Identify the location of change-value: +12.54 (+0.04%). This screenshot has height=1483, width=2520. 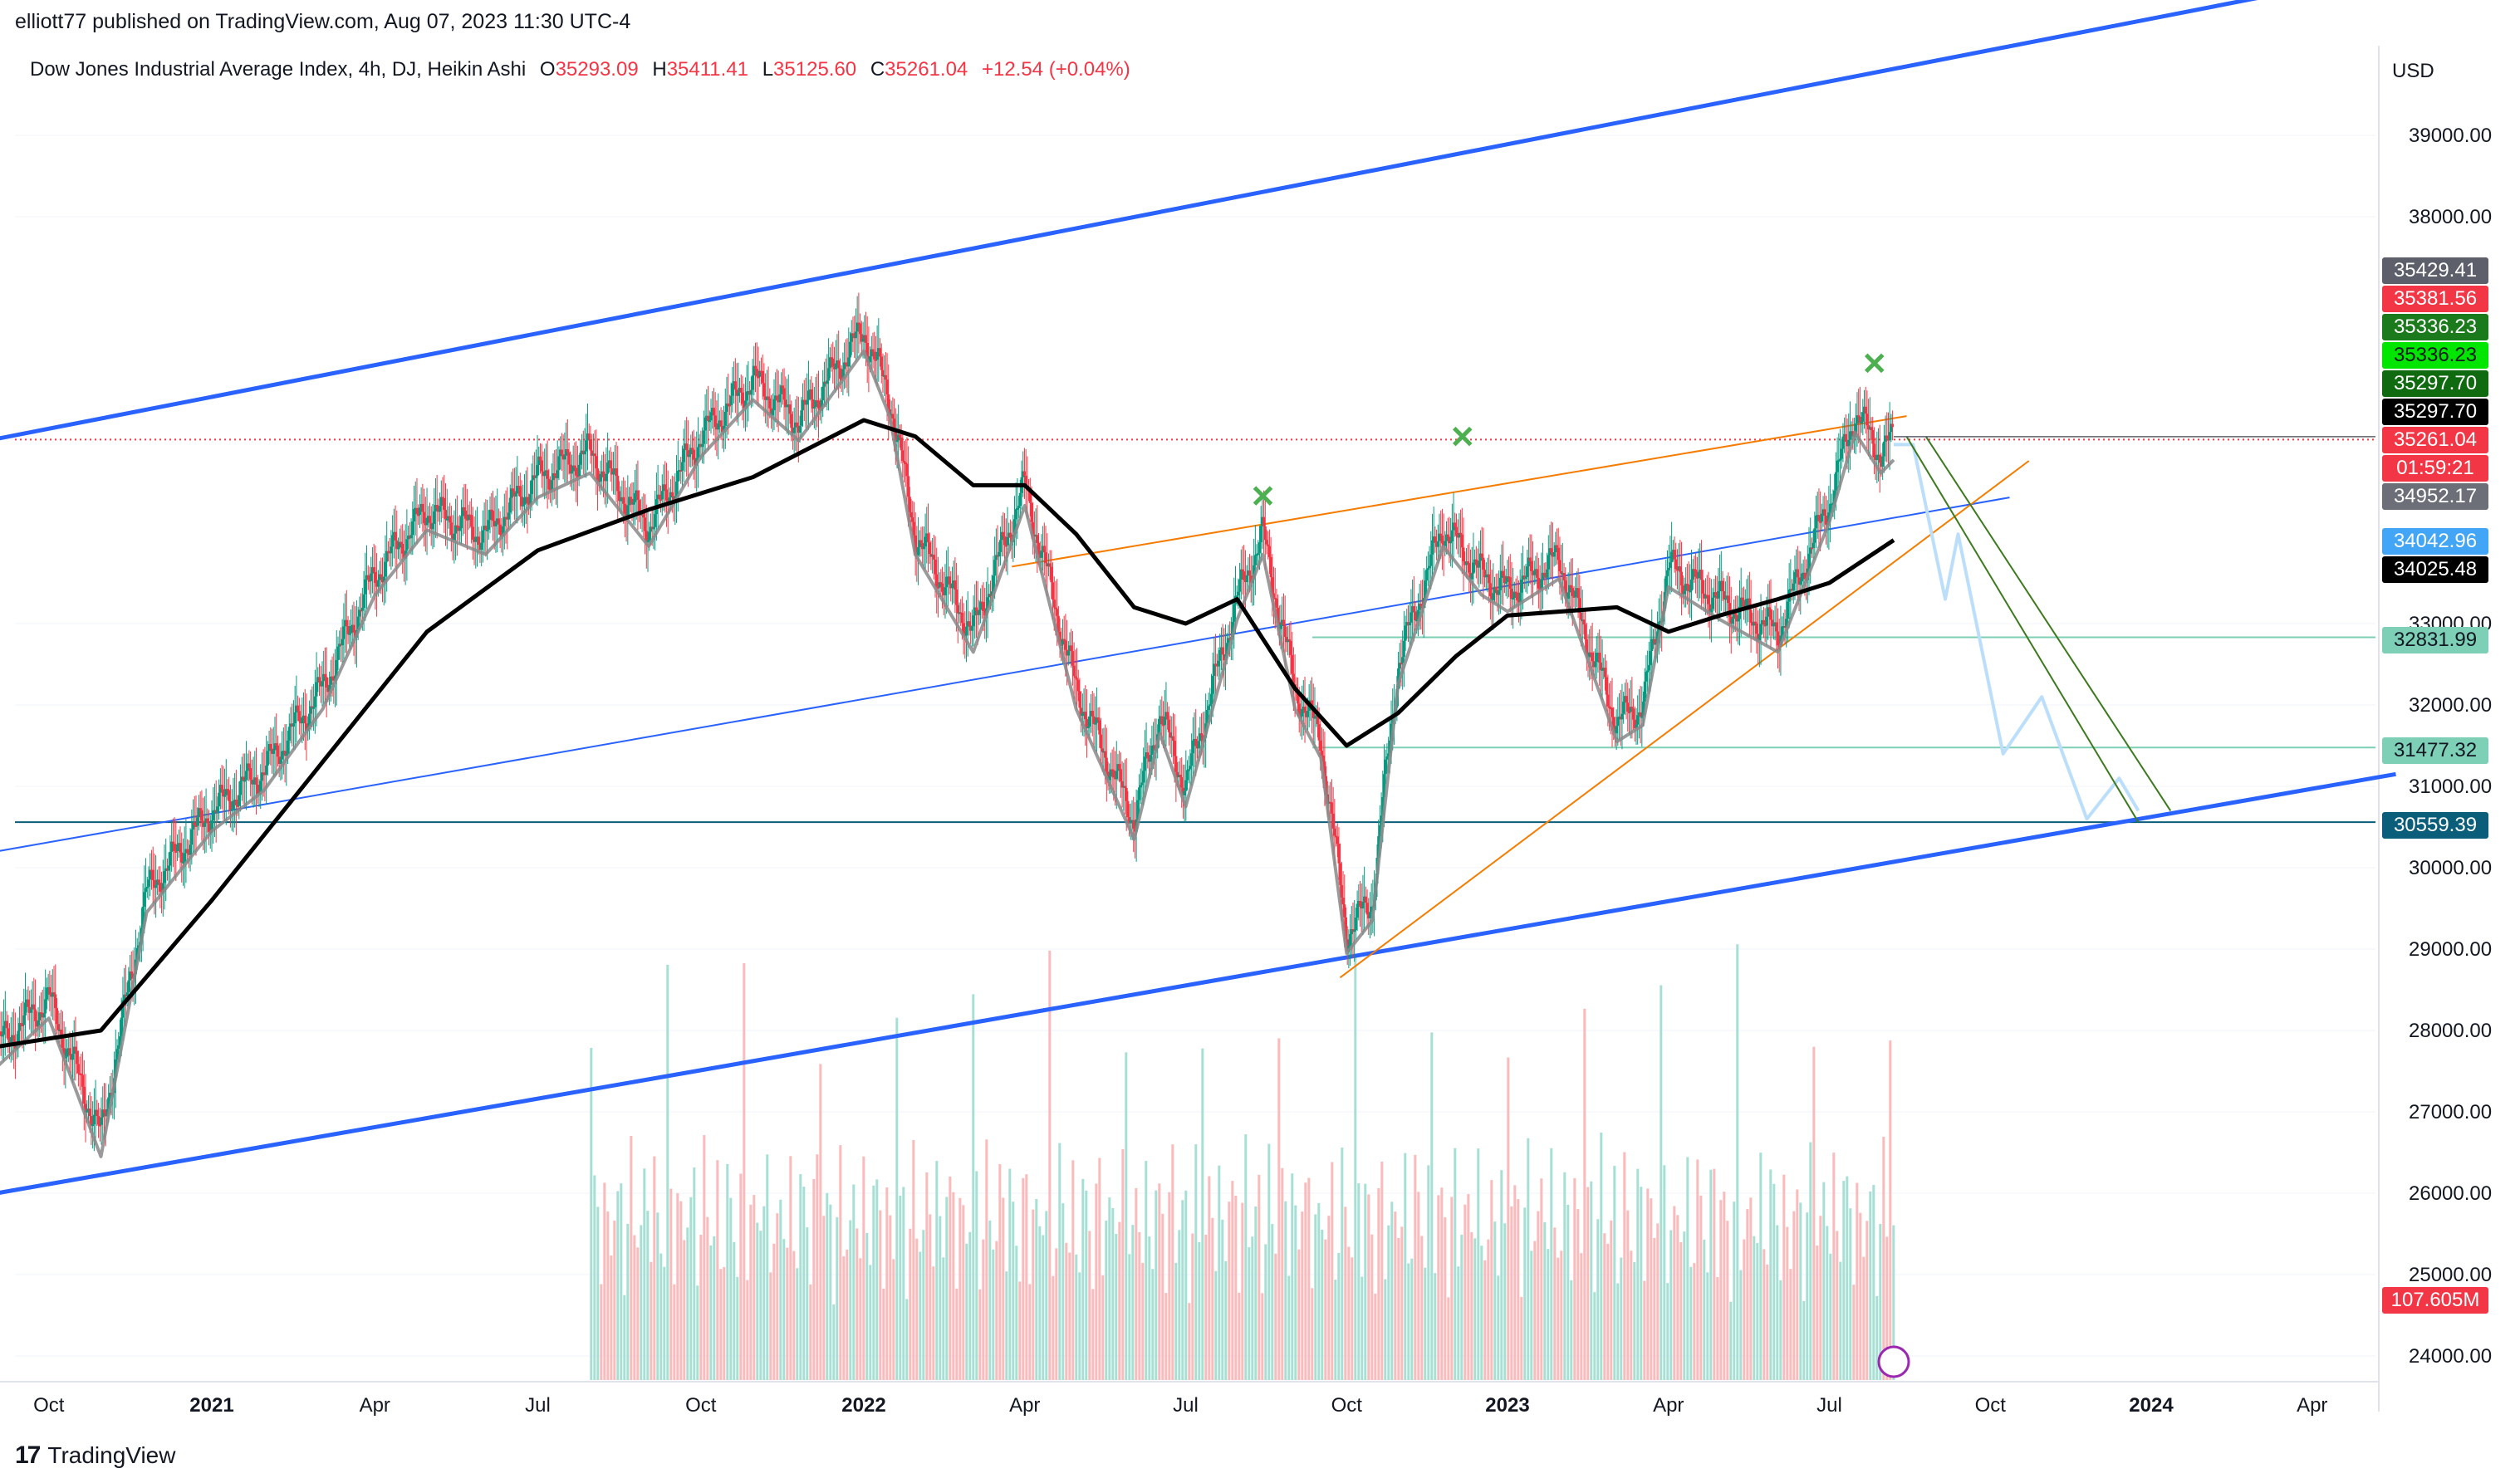
(1055, 69).